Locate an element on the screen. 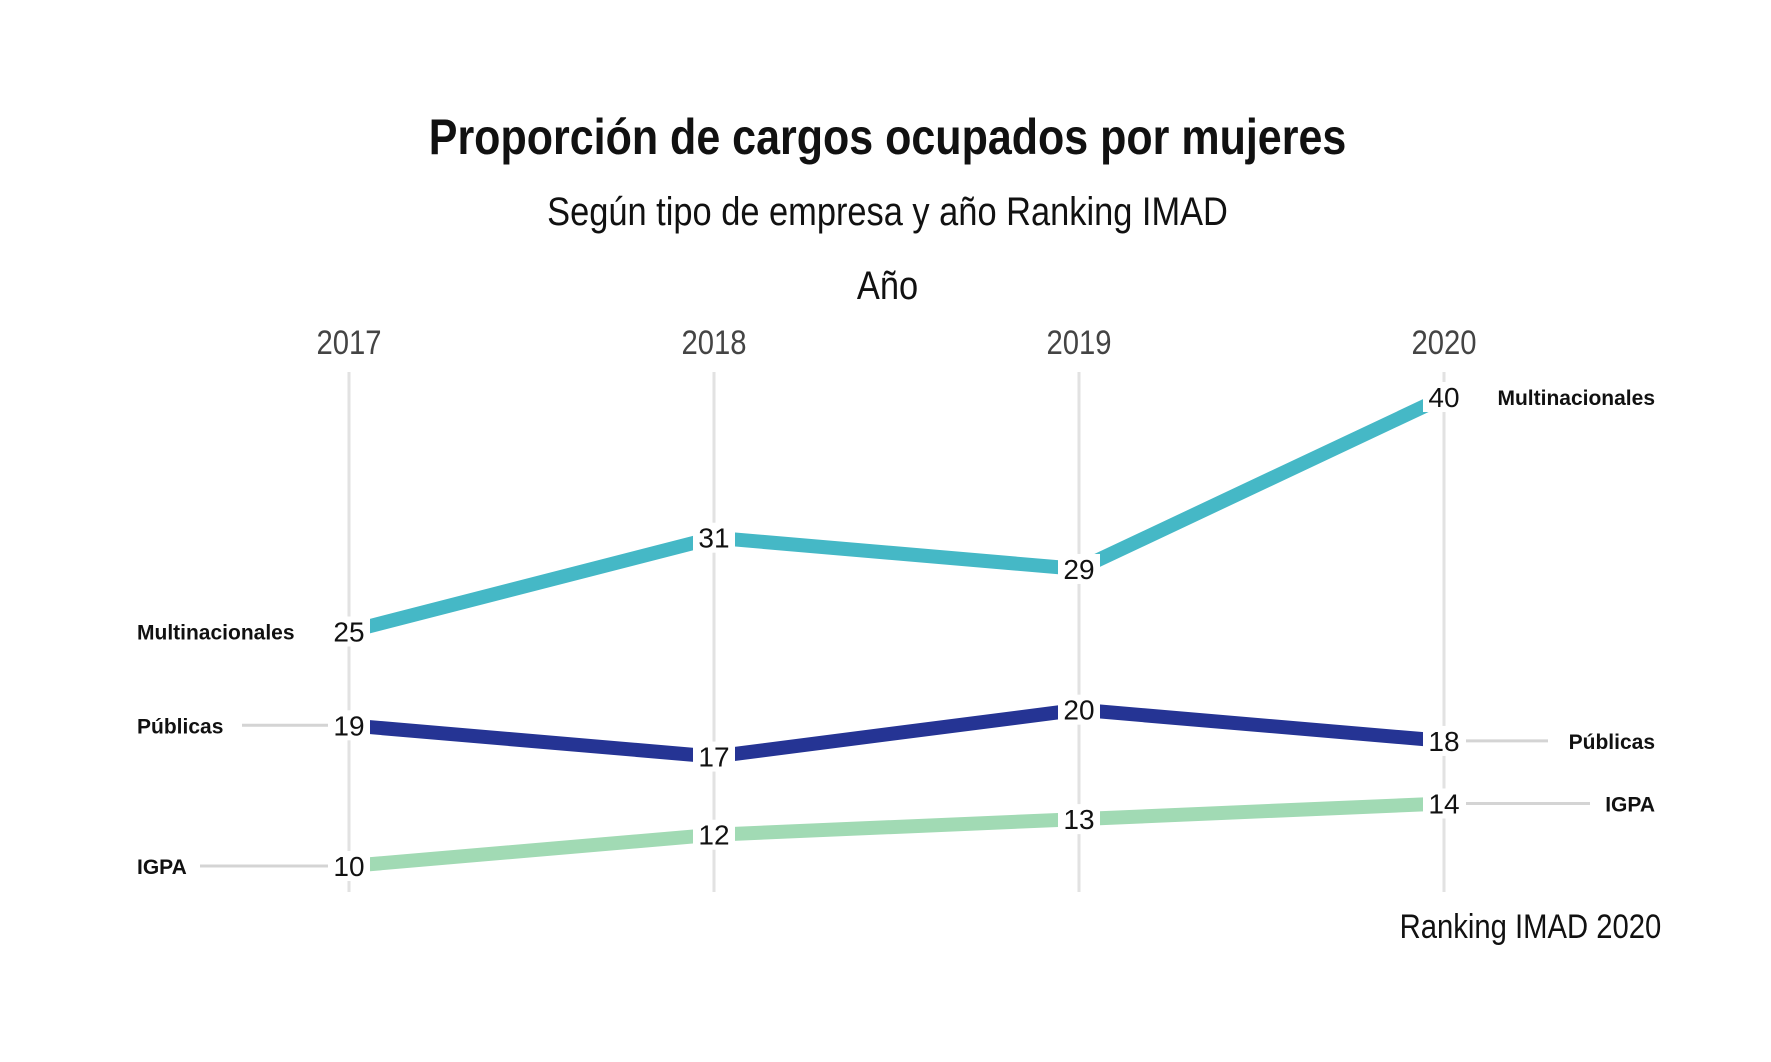 This screenshot has height=1062, width=1771. value-label-igpa-2020: 14 is located at coordinates (1443, 803).